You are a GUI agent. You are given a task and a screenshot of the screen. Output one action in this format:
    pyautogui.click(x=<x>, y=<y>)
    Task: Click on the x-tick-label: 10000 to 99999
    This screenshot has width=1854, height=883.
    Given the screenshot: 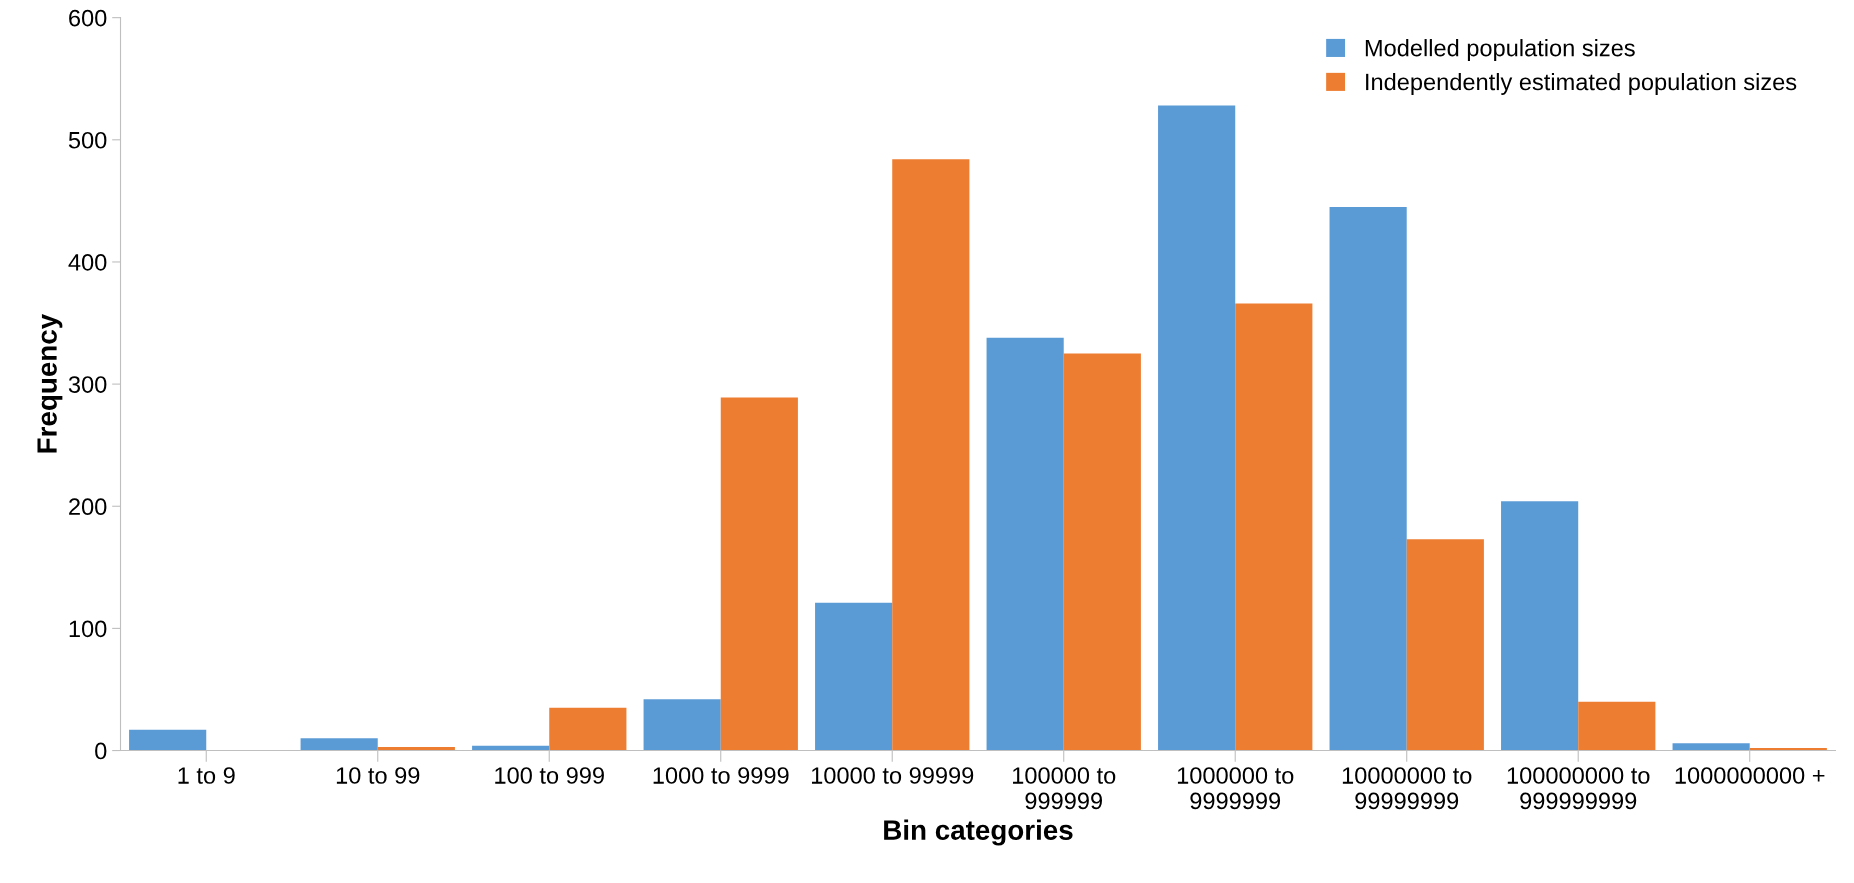 What is the action you would take?
    pyautogui.click(x=892, y=775)
    